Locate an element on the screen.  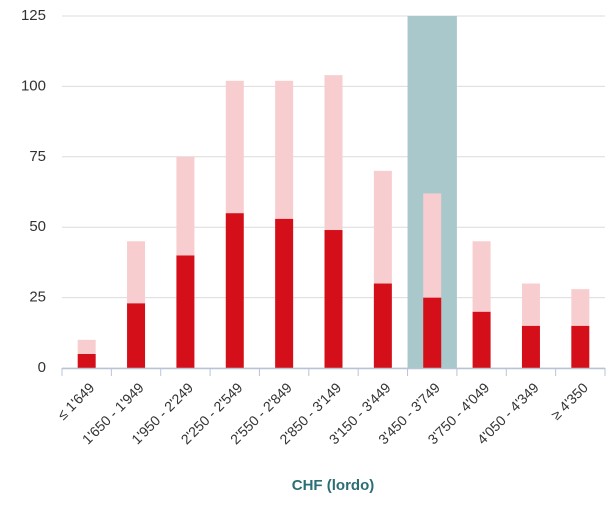
x-tick-label: ≤ 1'649 is located at coordinates (76, 401).